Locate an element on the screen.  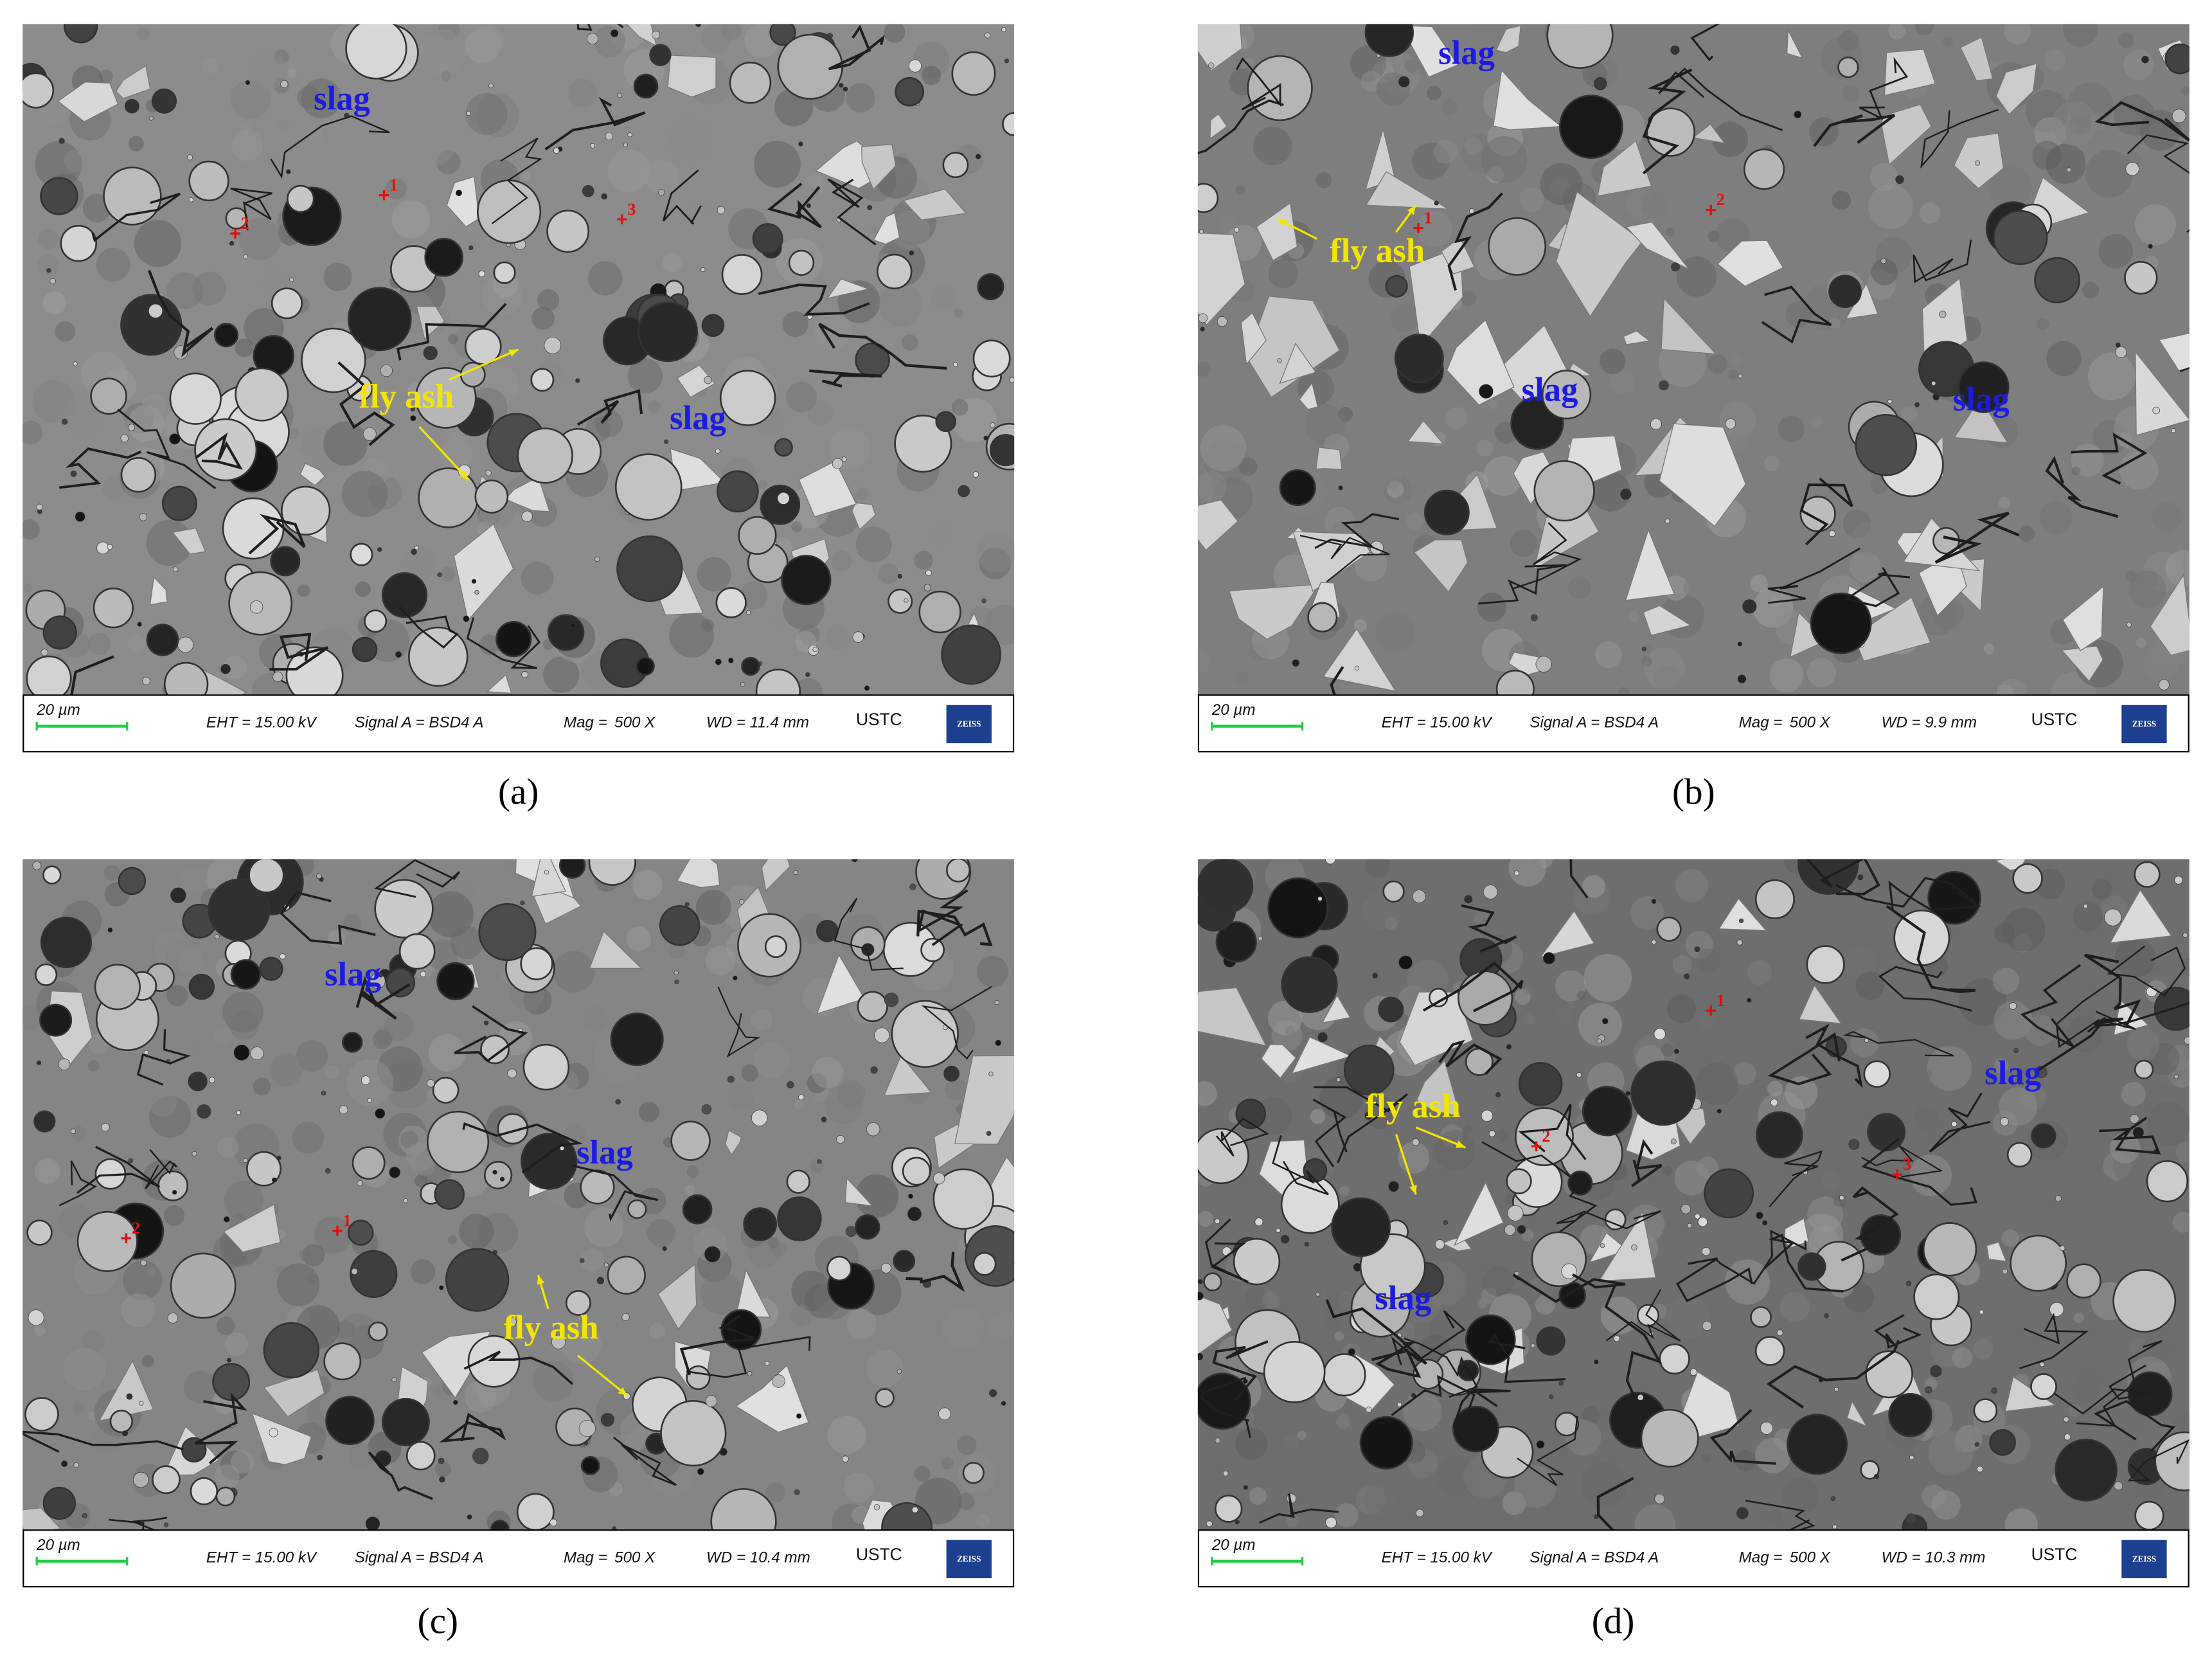
point-cross: + is located at coordinates (1418, 228).